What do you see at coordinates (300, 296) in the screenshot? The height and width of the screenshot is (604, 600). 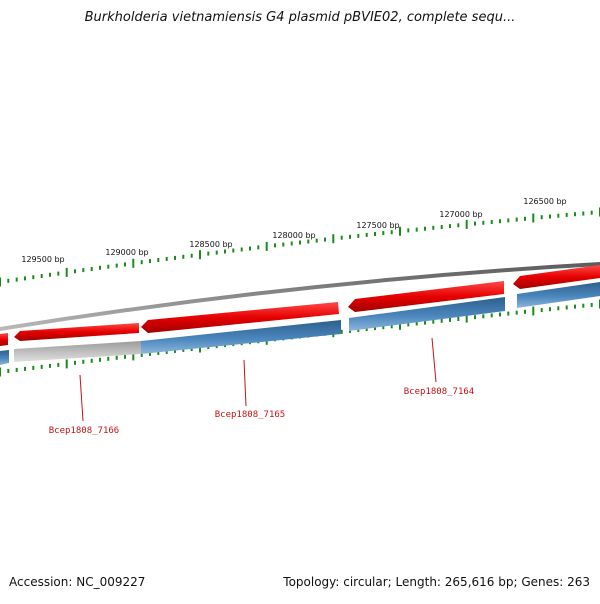 I see `backbone-track` at bounding box center [300, 296].